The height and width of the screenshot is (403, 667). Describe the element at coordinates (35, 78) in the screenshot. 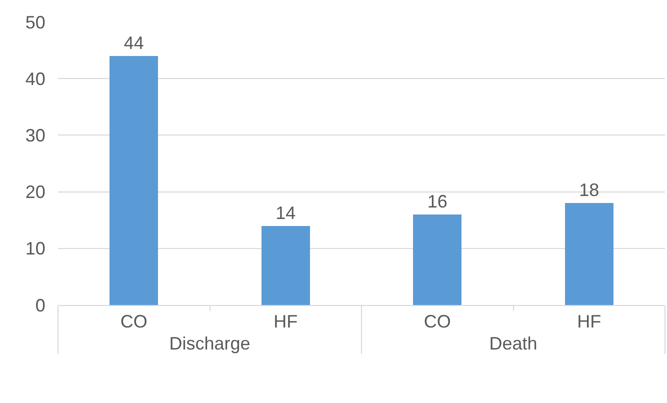

I see `y-tick-label: 40` at that location.